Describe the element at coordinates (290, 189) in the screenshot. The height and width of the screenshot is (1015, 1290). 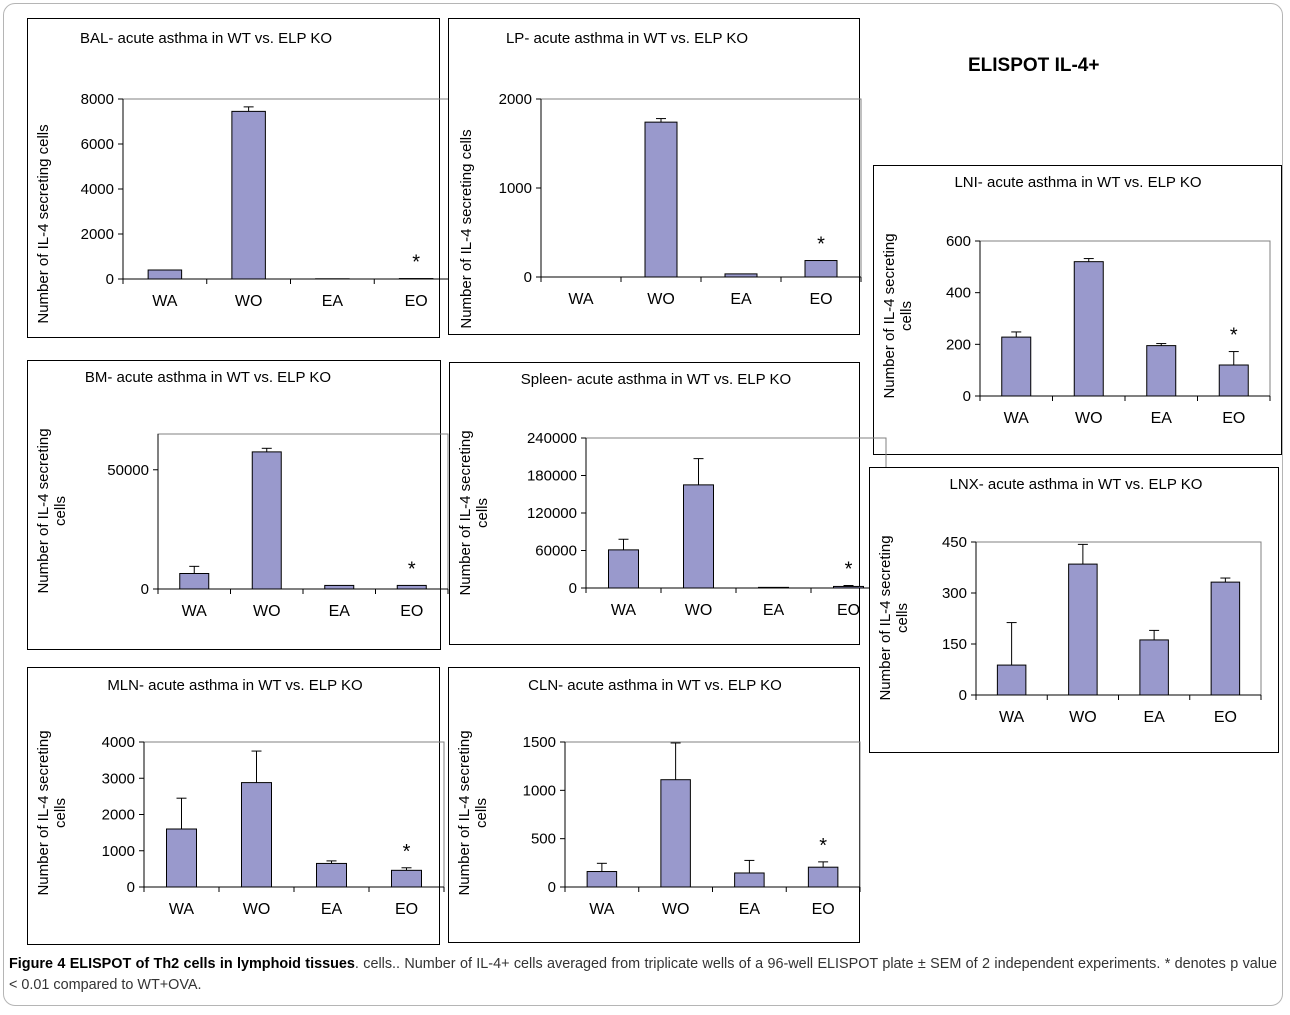
I see `plot-area` at that location.